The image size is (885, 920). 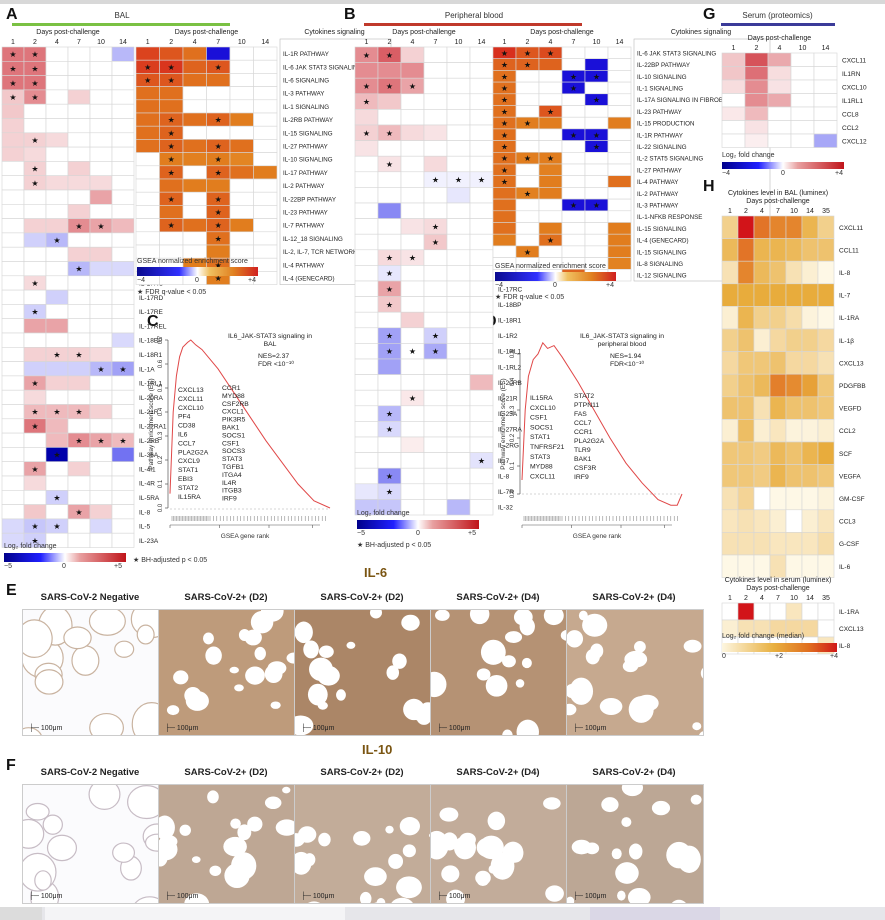 What do you see at coordinates (161, 483) in the screenshot?
I see `y-tick-label: 0.1` at bounding box center [161, 483].